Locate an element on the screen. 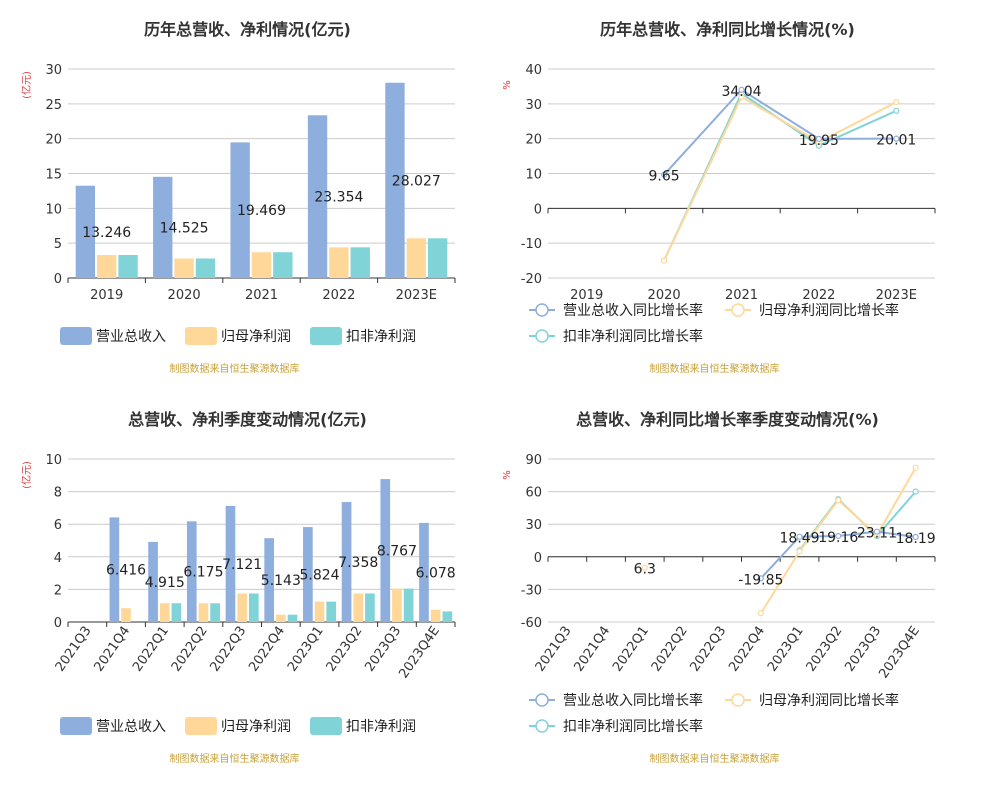 This screenshot has width=982, height=794. data-label: 6.078 is located at coordinates (436, 573).